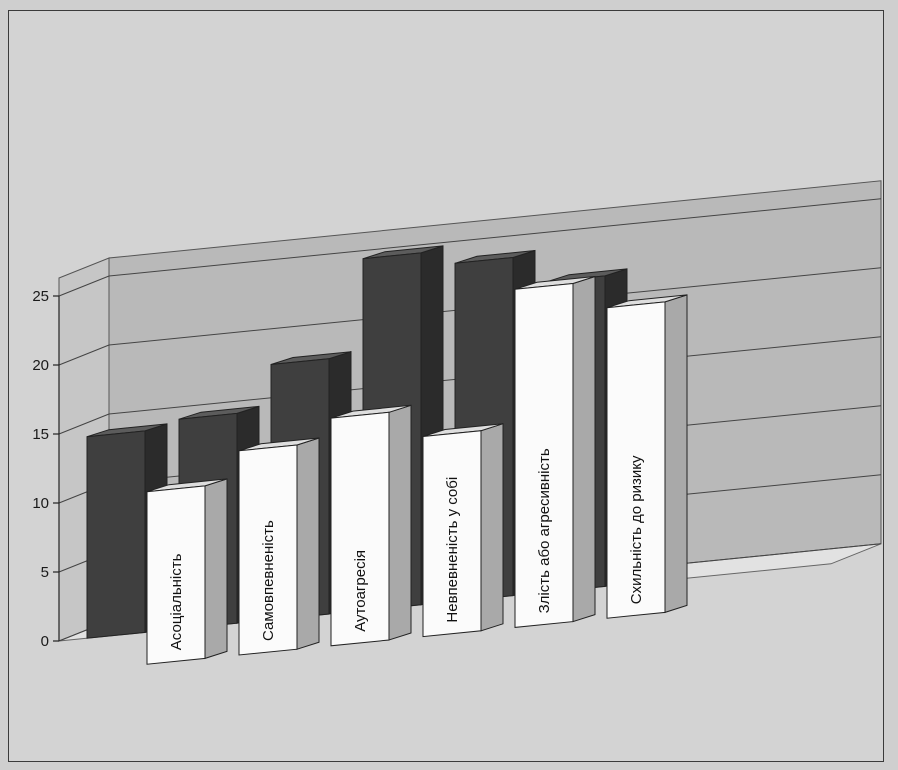  I want to click on y-tick-label: 0, so click(45, 641).